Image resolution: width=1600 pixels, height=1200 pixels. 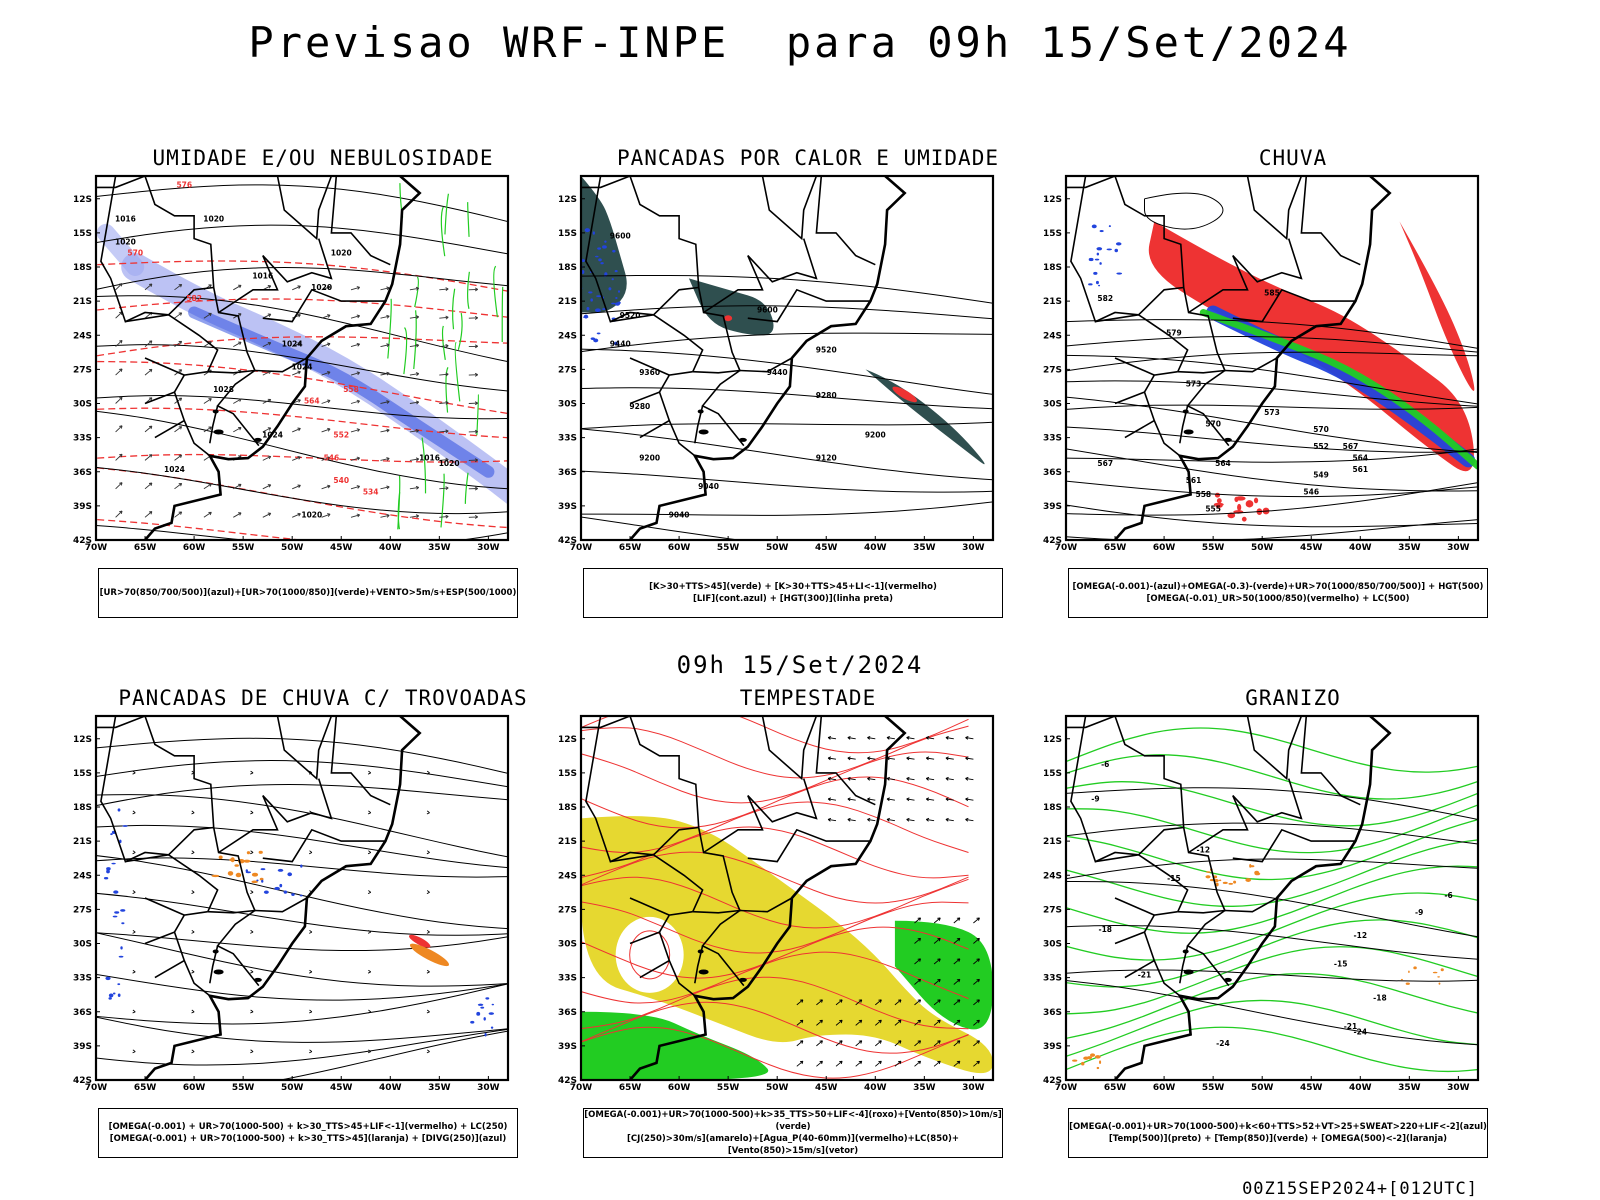 I want to click on lat-label: 12S, so click(x=82, y=200).